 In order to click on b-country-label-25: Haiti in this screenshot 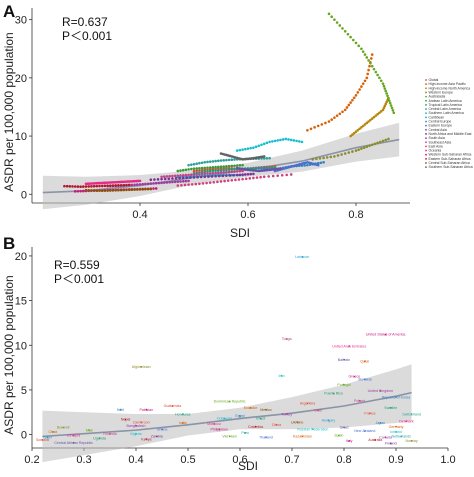, I will do `click(120, 410)`.